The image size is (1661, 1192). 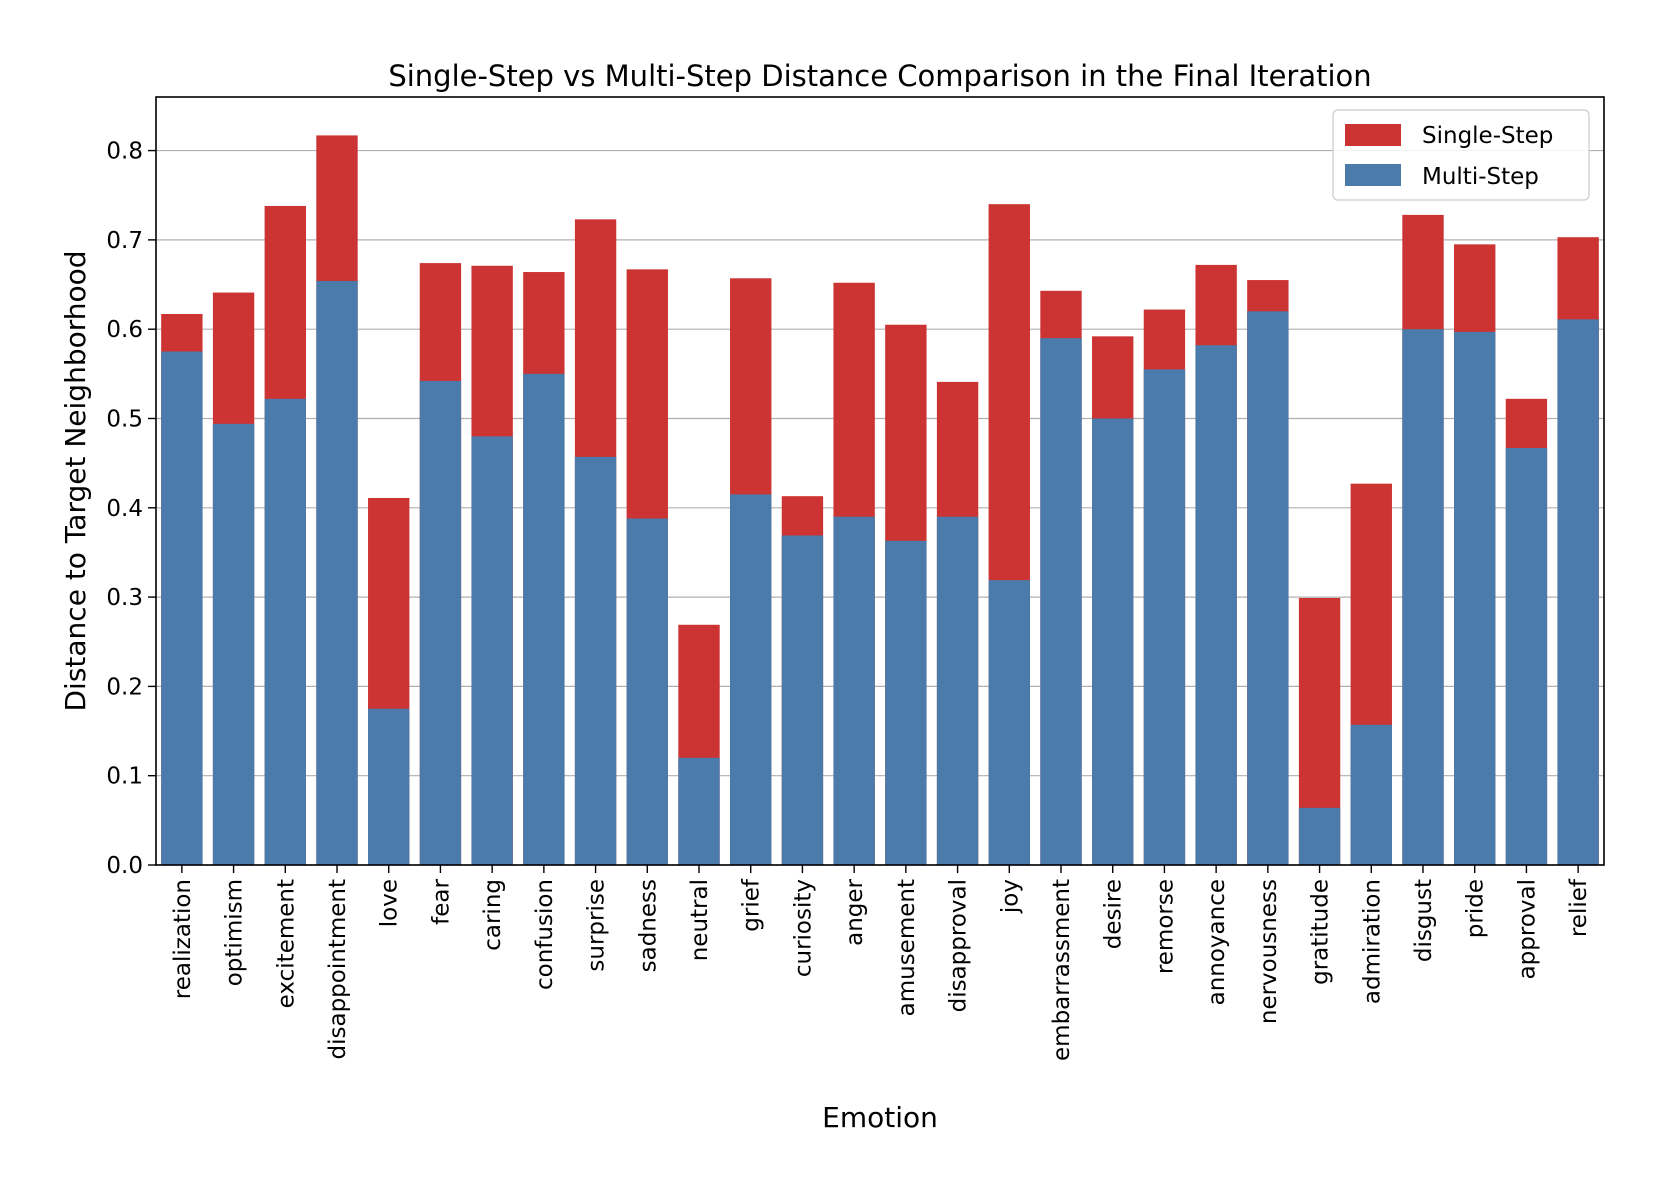 I want to click on bar-multi-step-annoyance, so click(x=1216, y=605).